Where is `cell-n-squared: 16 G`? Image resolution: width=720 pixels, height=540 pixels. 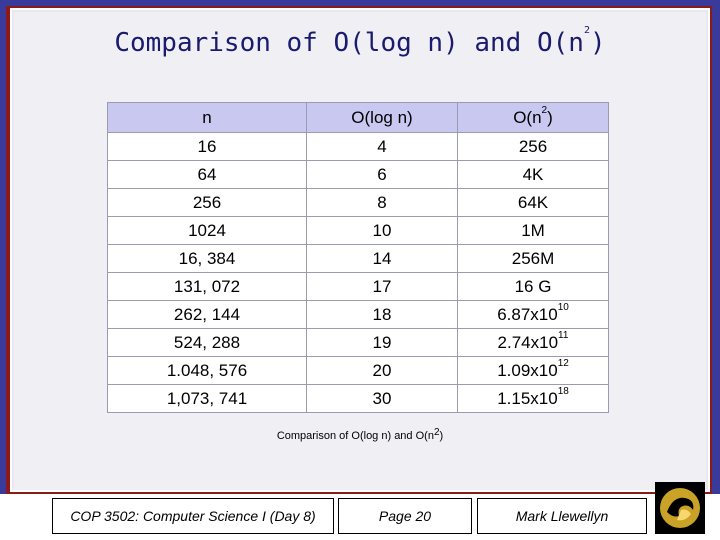 cell-n-squared: 16 G is located at coordinates (533, 286).